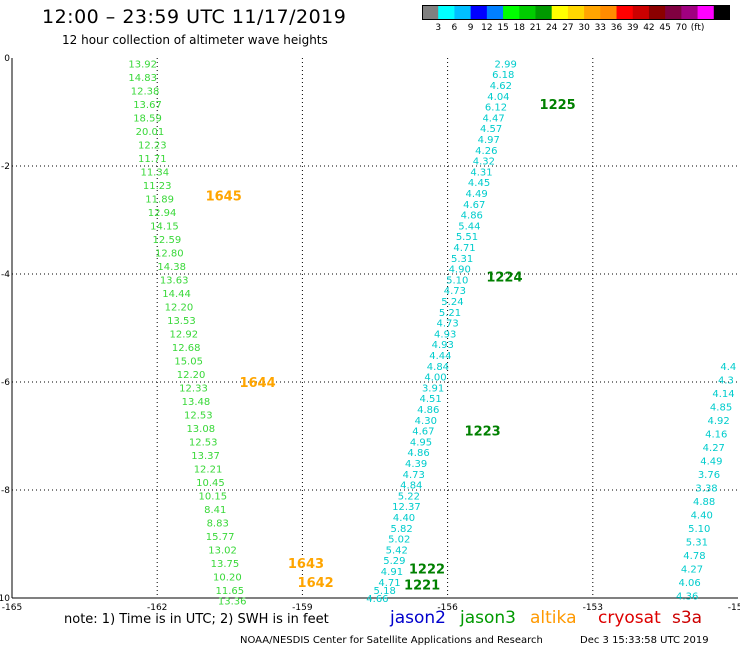  Describe the element at coordinates (535, 28) in the screenshot. I see `color-scale-label: 21` at that location.